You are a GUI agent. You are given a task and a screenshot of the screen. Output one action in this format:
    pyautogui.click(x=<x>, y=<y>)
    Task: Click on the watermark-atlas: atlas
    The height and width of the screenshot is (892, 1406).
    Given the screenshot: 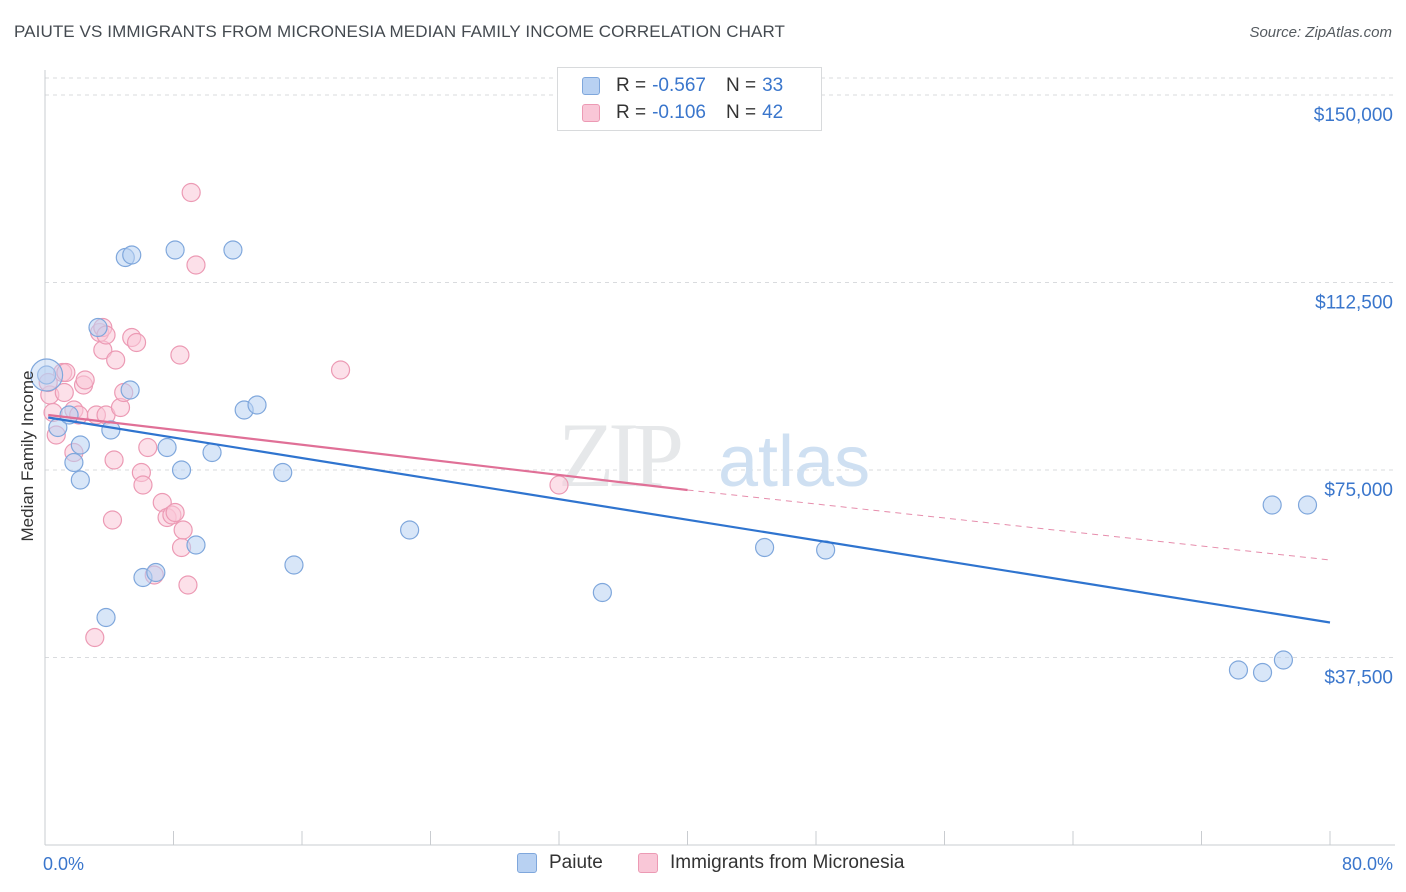 What is the action you would take?
    pyautogui.click(x=794, y=462)
    